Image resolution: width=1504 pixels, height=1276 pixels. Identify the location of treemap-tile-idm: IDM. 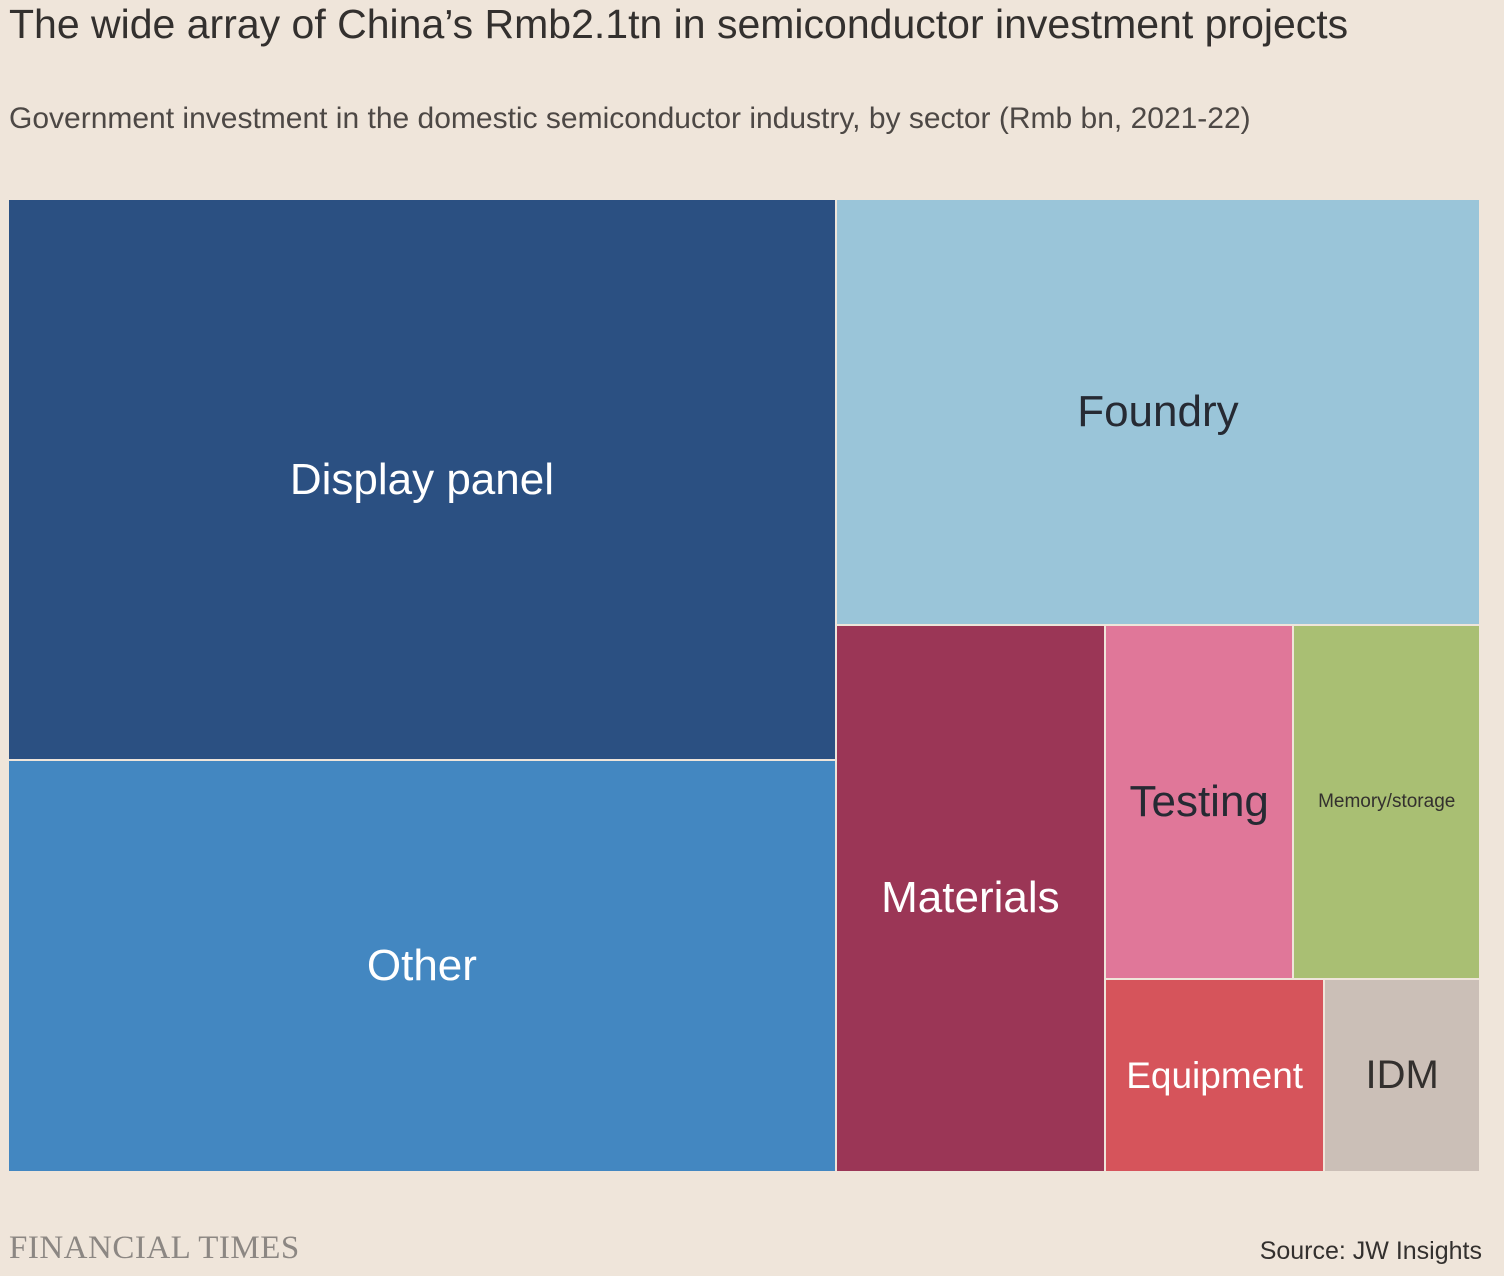
(1402, 1075).